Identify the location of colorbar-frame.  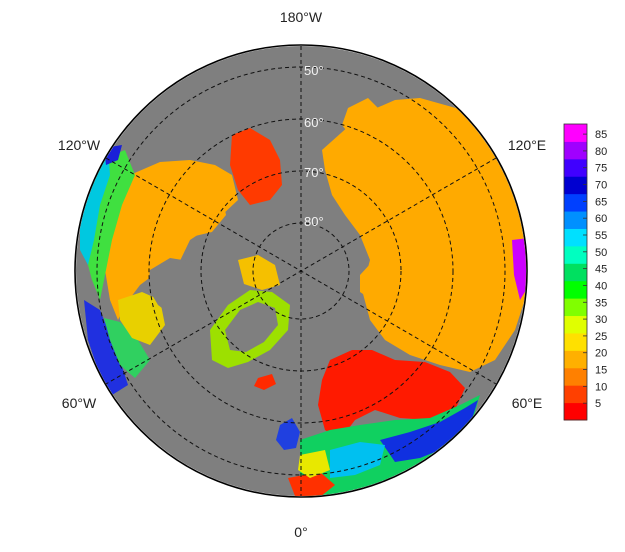
(575, 272).